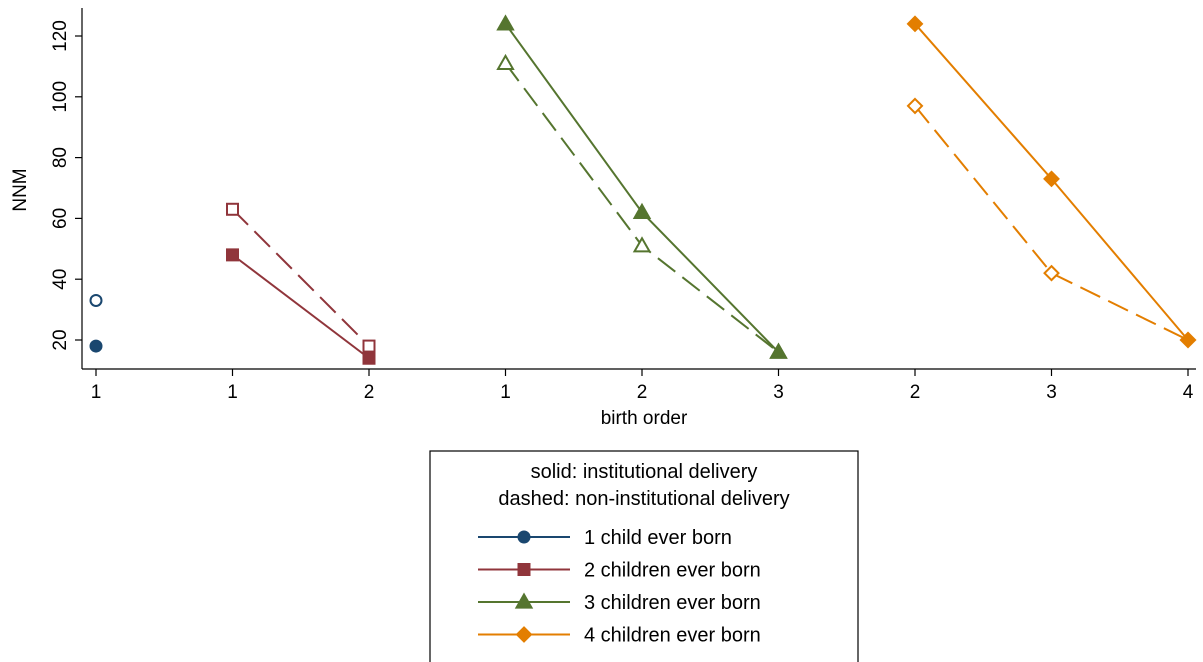  I want to click on legend-box, so click(644, 556).